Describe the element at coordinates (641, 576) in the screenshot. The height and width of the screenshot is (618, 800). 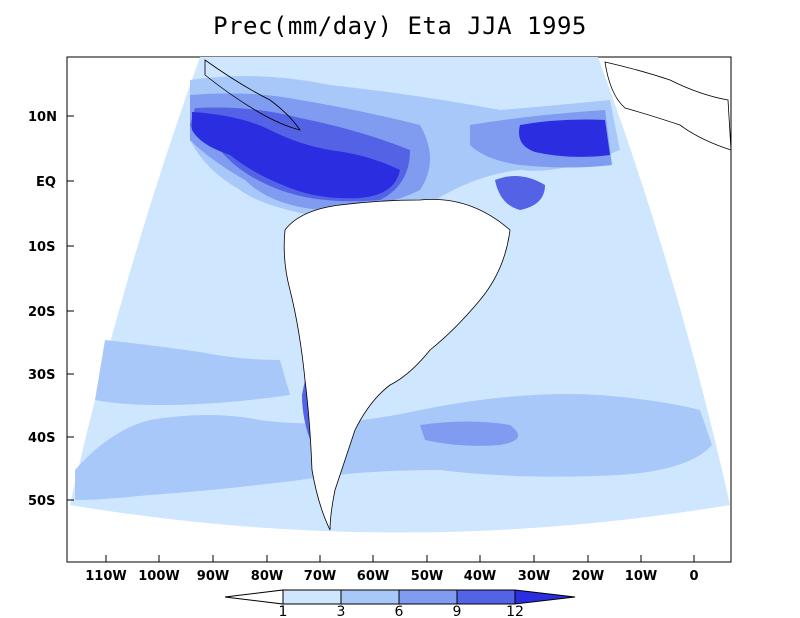
I see `lon-label-10w: 10W` at that location.